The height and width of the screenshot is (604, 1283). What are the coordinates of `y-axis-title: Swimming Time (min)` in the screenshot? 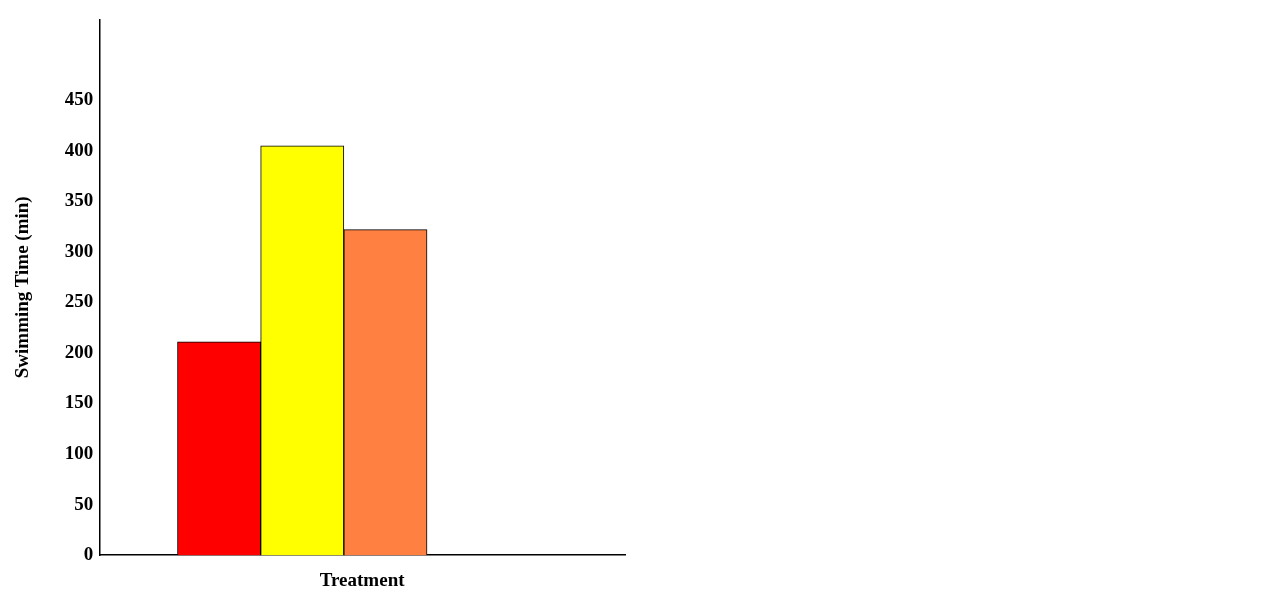 It's located at (22, 287).